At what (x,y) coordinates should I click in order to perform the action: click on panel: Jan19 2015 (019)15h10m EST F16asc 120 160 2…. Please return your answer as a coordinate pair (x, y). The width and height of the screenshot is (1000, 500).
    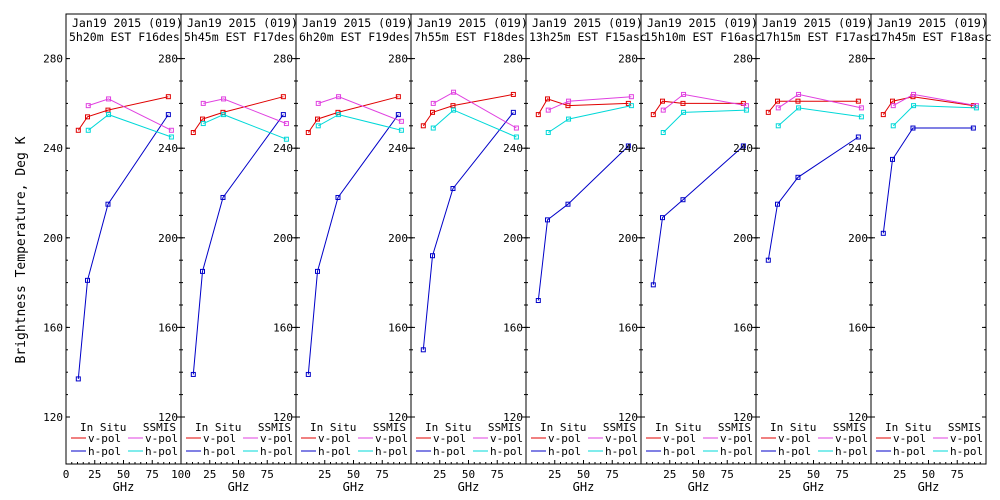
    Looking at the image, I should click on (690, 253).